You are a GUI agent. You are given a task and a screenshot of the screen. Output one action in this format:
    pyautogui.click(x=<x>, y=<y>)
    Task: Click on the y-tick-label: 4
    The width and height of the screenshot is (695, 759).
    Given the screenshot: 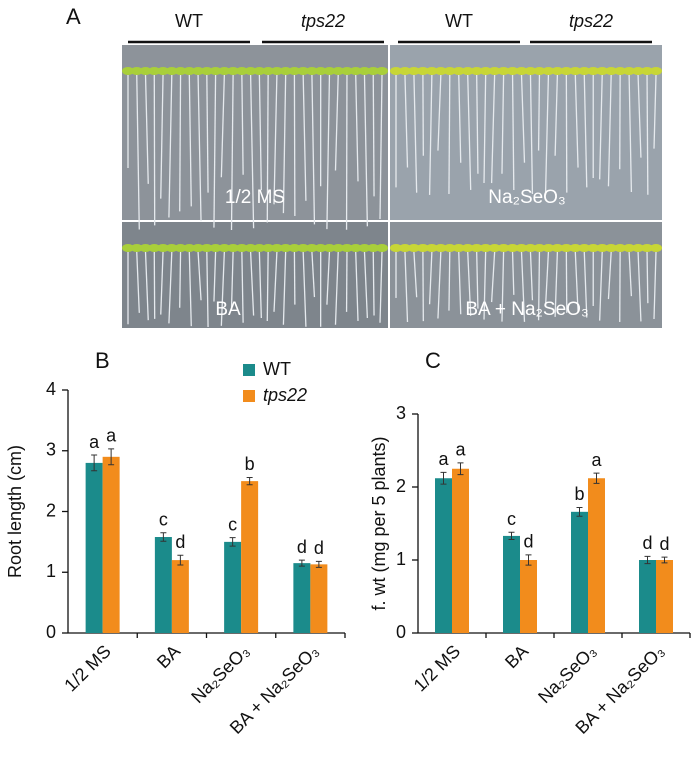 What is the action you would take?
    pyautogui.click(x=51, y=389)
    